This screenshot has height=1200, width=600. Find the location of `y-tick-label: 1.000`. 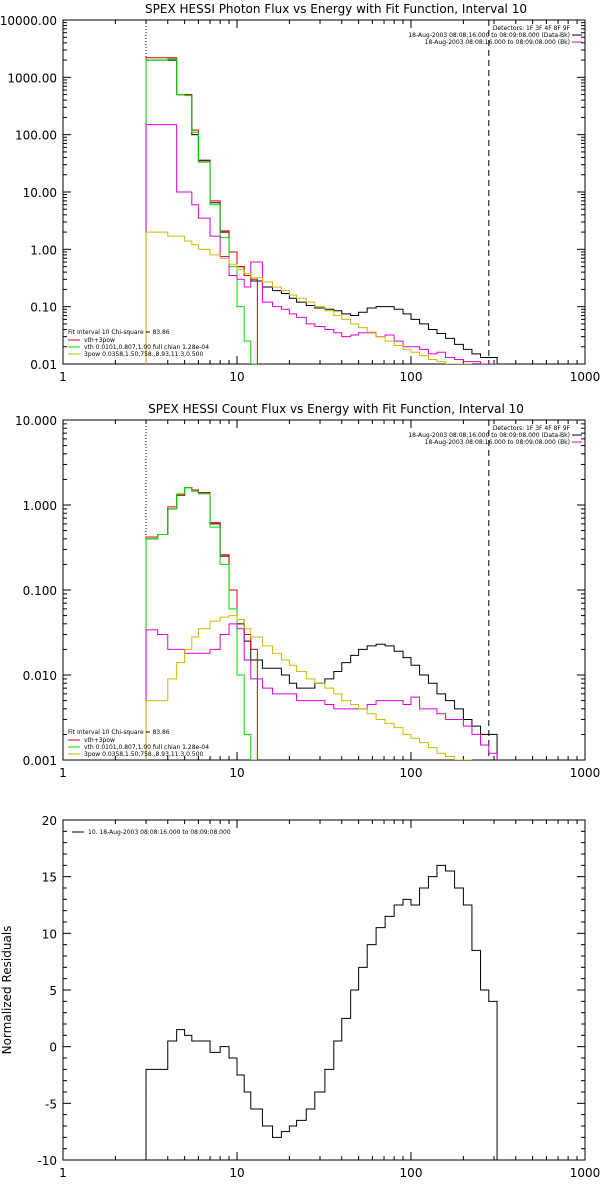

y-tick-label: 1.000 is located at coordinates (40, 506).